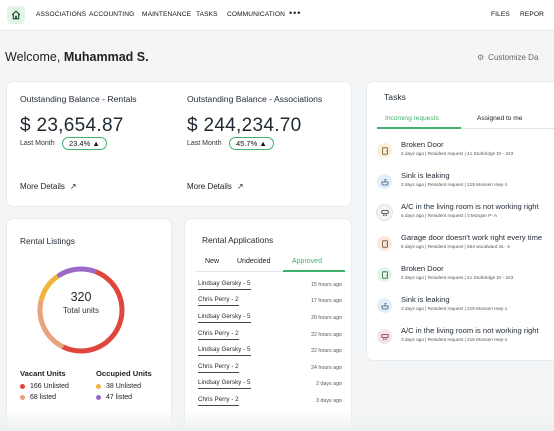 The height and width of the screenshot is (431, 554). I want to click on total-units-label: Total units, so click(81, 310).